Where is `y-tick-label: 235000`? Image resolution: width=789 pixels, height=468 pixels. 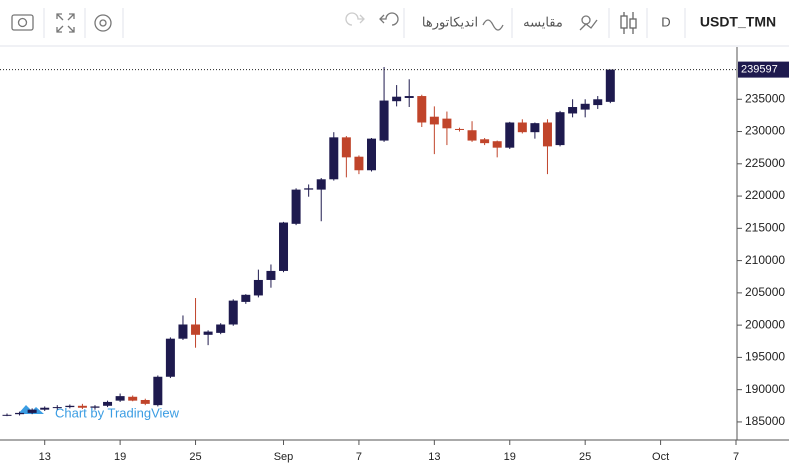 y-tick-label: 235000 is located at coordinates (765, 98).